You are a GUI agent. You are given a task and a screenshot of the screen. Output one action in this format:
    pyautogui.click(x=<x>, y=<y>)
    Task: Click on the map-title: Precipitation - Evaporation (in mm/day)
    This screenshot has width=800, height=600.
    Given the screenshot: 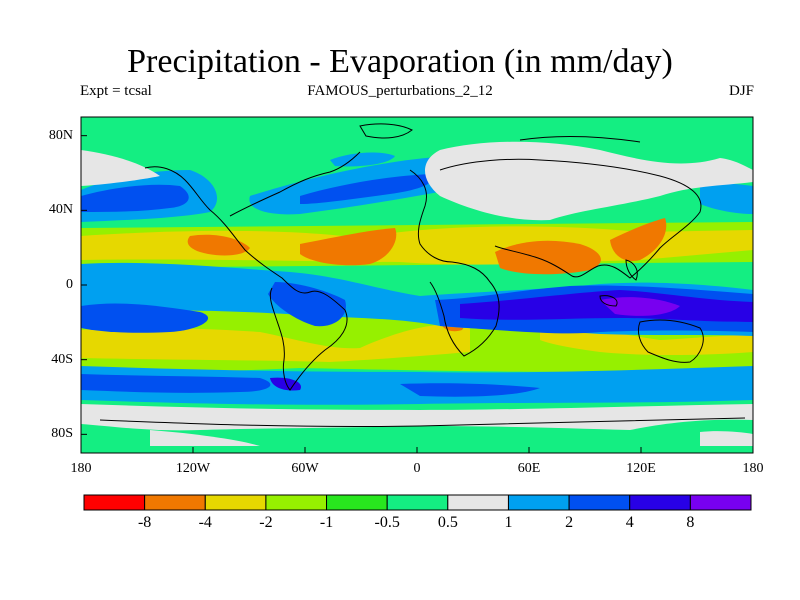 What is the action you would take?
    pyautogui.click(x=400, y=61)
    